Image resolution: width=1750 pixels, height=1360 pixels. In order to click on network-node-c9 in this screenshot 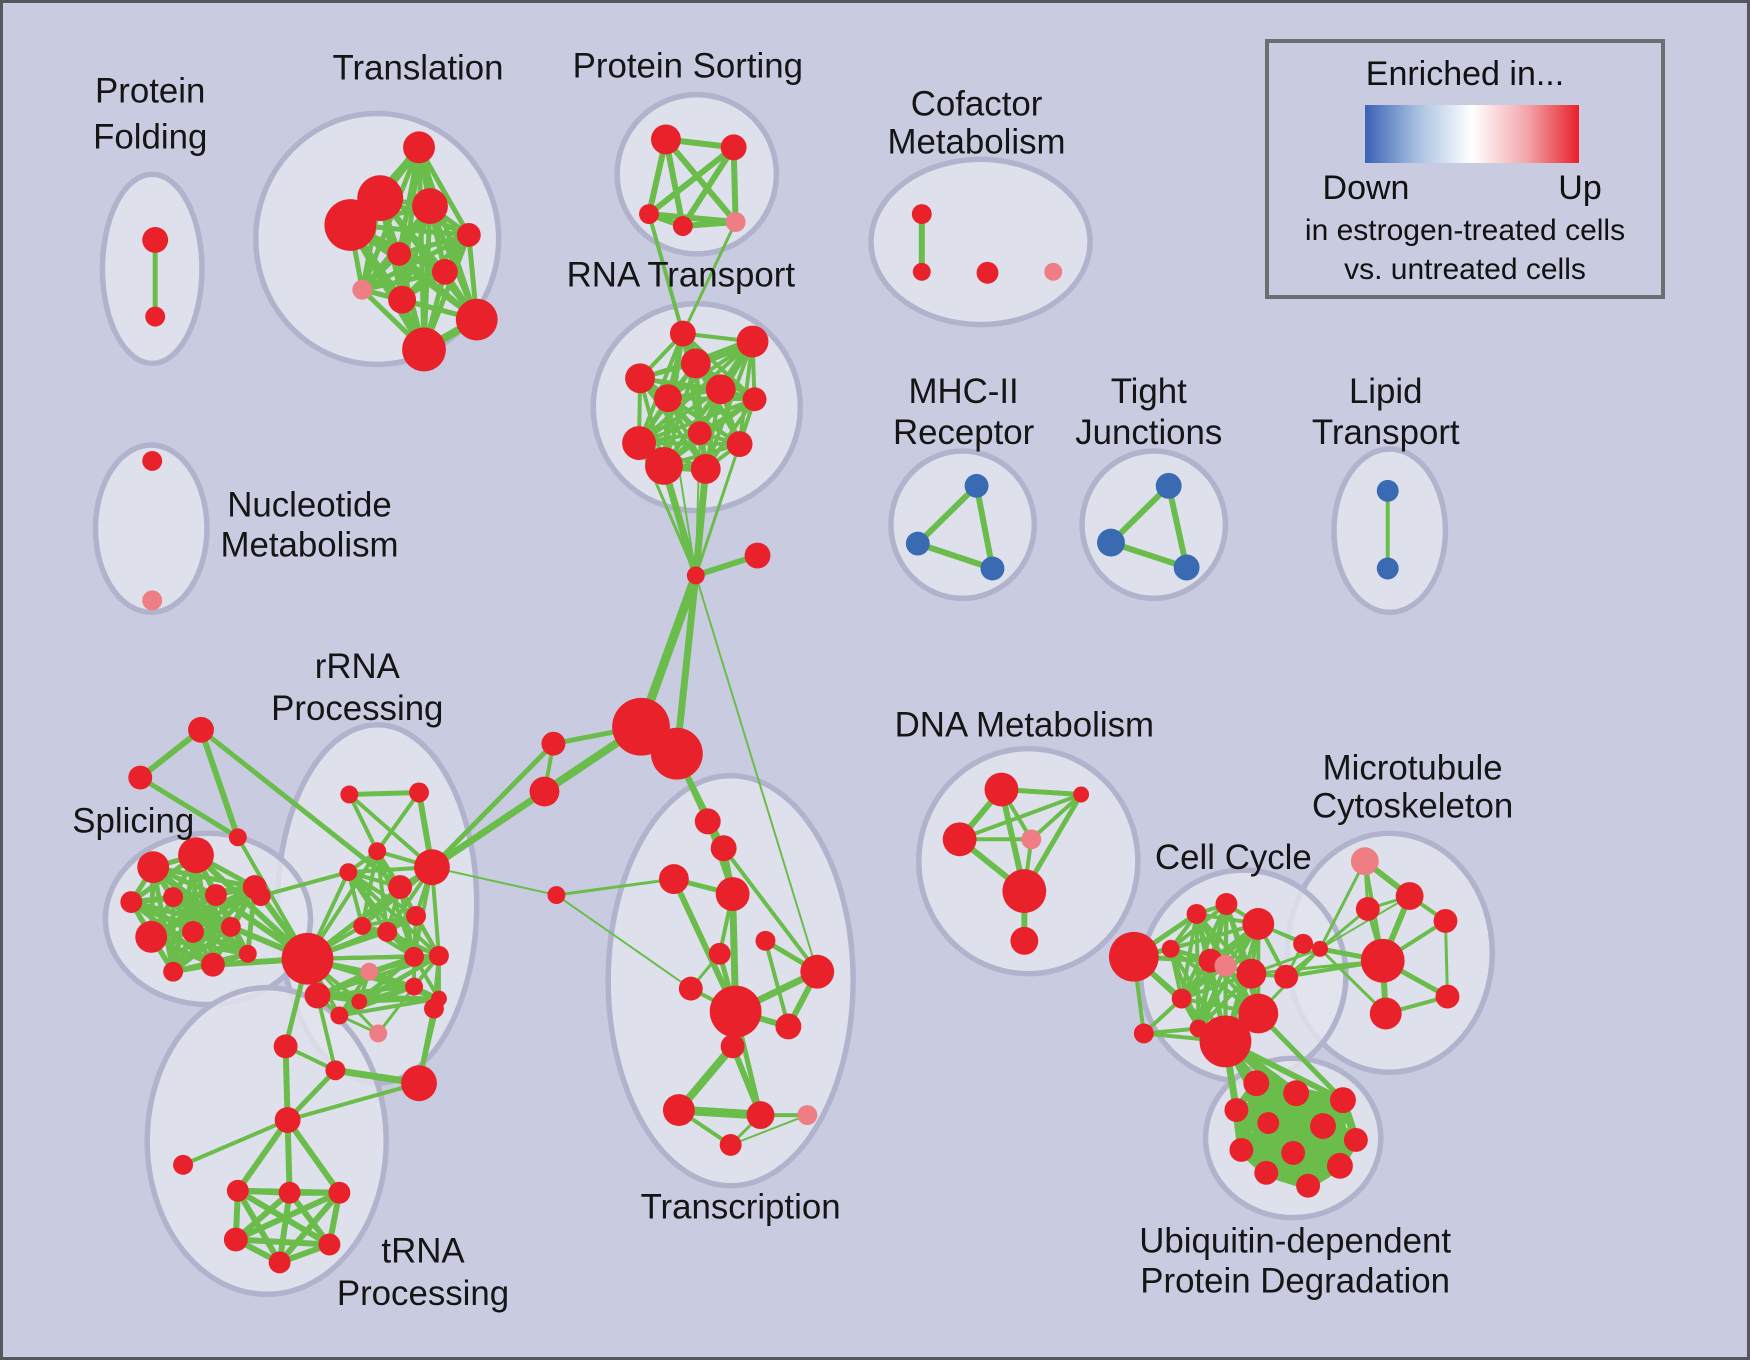, I will do `click(1181, 998)`.